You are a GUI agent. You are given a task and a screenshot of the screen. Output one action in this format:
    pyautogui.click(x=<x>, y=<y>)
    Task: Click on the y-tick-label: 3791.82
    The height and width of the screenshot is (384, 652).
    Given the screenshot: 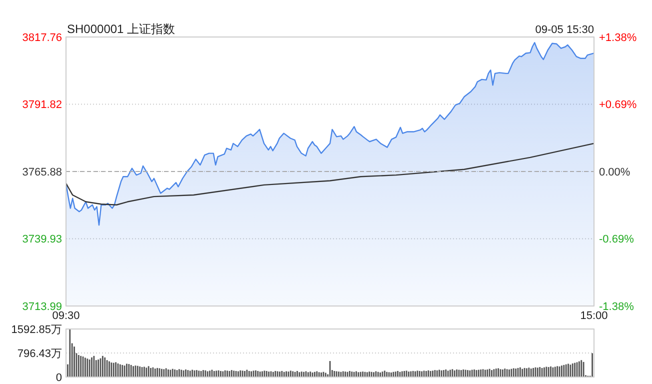 What is the action you would take?
    pyautogui.click(x=42, y=105)
    